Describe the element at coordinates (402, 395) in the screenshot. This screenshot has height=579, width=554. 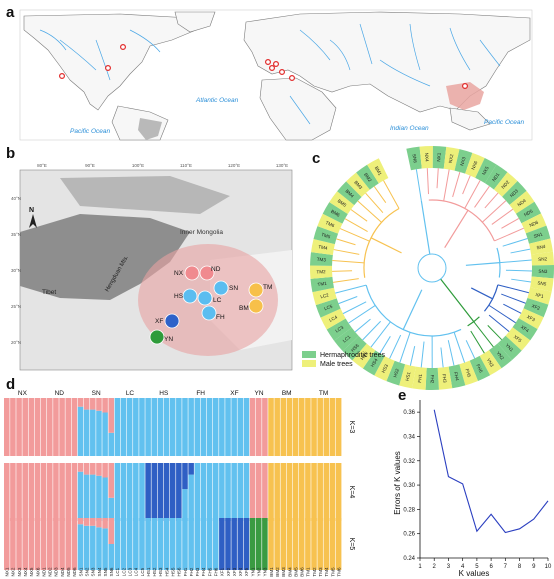
I see `panel-letter-e: e` at that location.